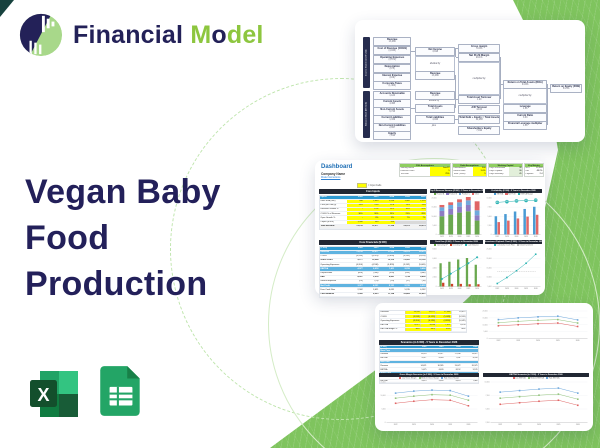 The height and width of the screenshot is (448, 600). I want to click on table-row: EBITDA 4,977 6,018 7,411 8,299 9,496, so click(373, 269).